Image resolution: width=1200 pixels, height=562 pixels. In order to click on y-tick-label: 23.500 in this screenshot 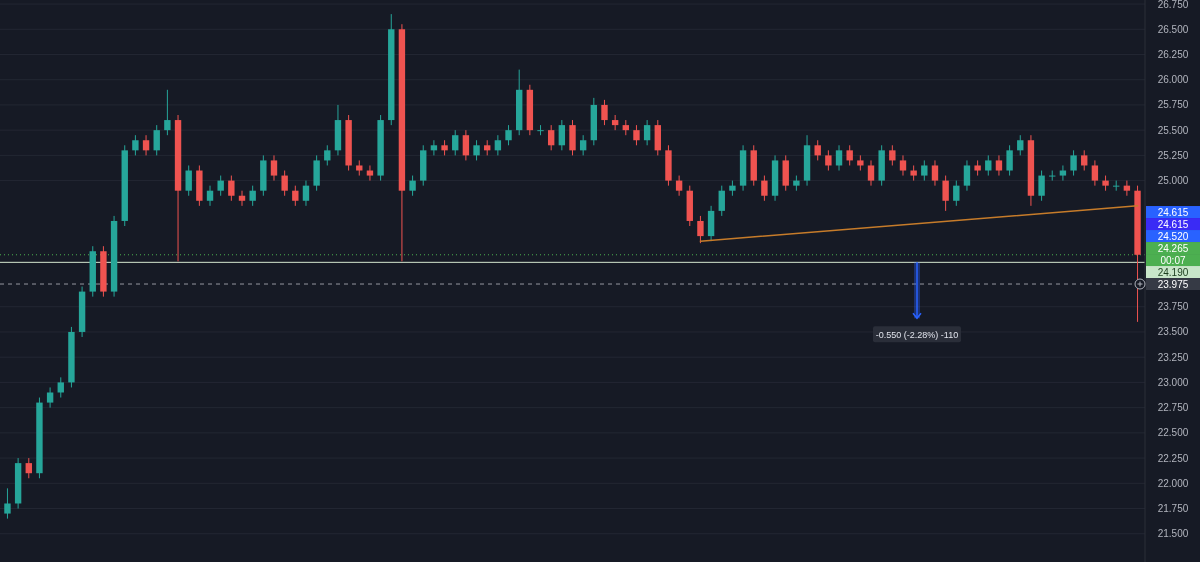, I will do `click(1173, 332)`.